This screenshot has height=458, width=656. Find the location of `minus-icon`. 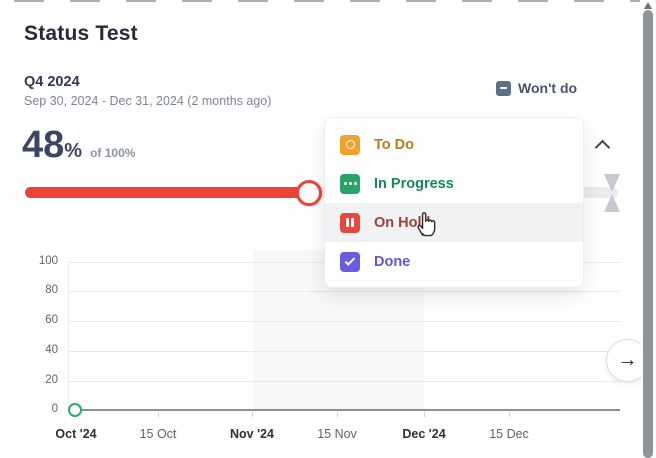

minus-icon is located at coordinates (503, 88).